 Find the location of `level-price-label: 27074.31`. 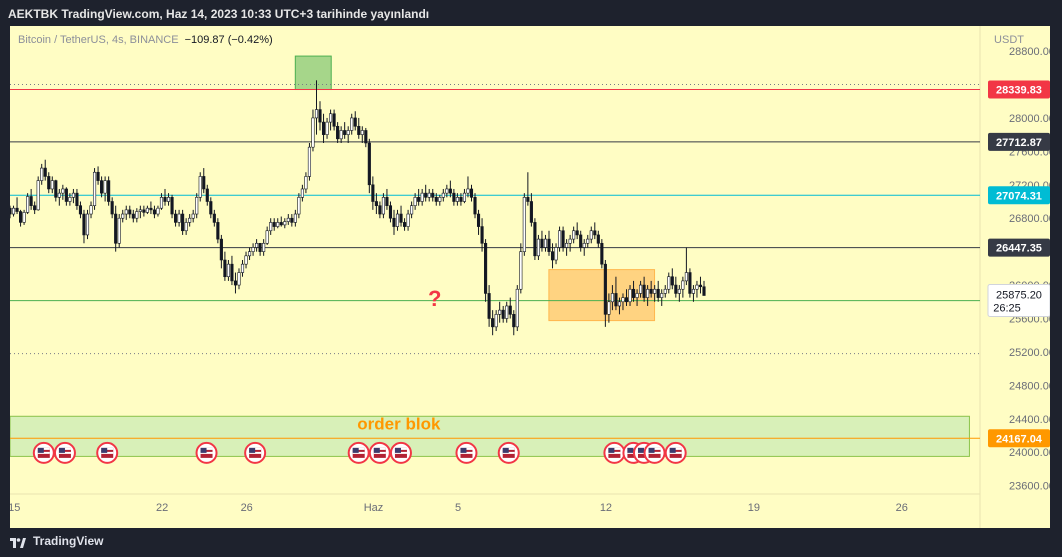

level-price-label: 27074.31 is located at coordinates (1019, 196).